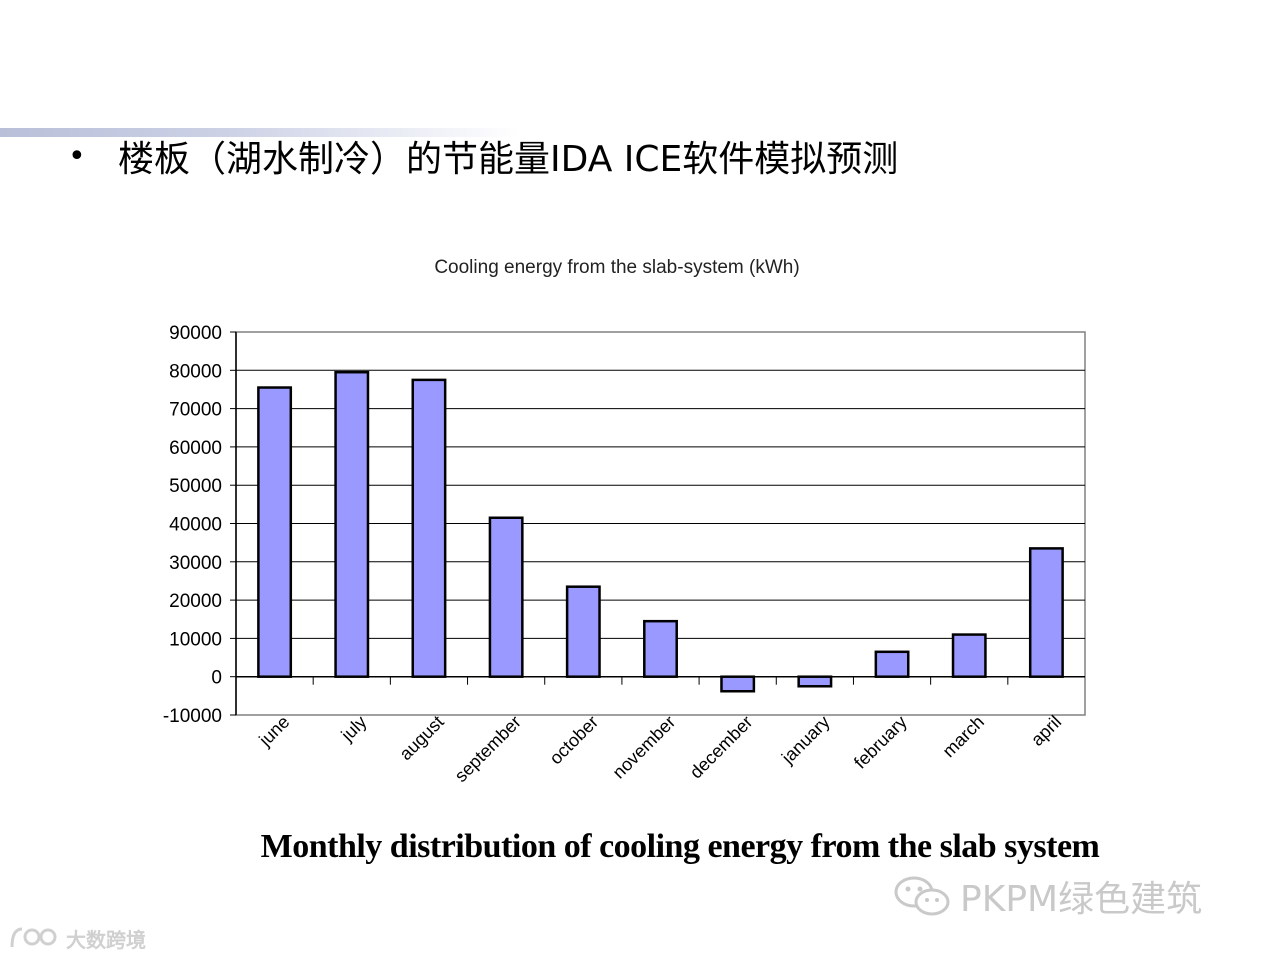  I want to click on x-tick-label-august: august, so click(421, 738).